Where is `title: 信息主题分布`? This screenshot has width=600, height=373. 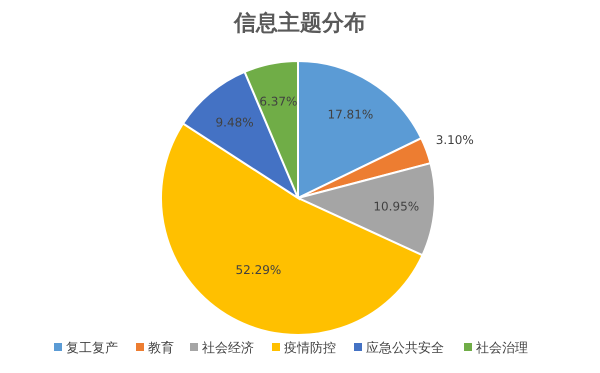 title: 信息主题分布 is located at coordinates (300, 23).